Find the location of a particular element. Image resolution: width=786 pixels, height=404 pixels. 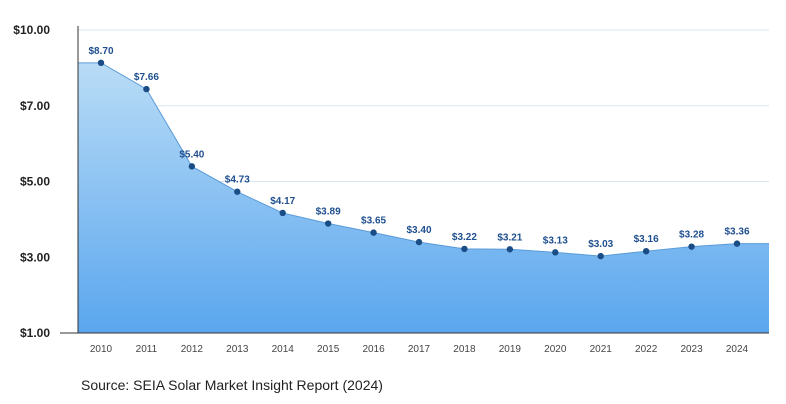

data-label: $7.66 is located at coordinates (146, 77).